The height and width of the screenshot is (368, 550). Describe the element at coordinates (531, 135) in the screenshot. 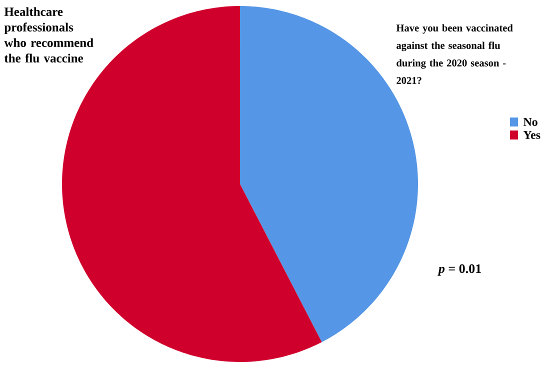

I see `legend-label: Yes` at that location.